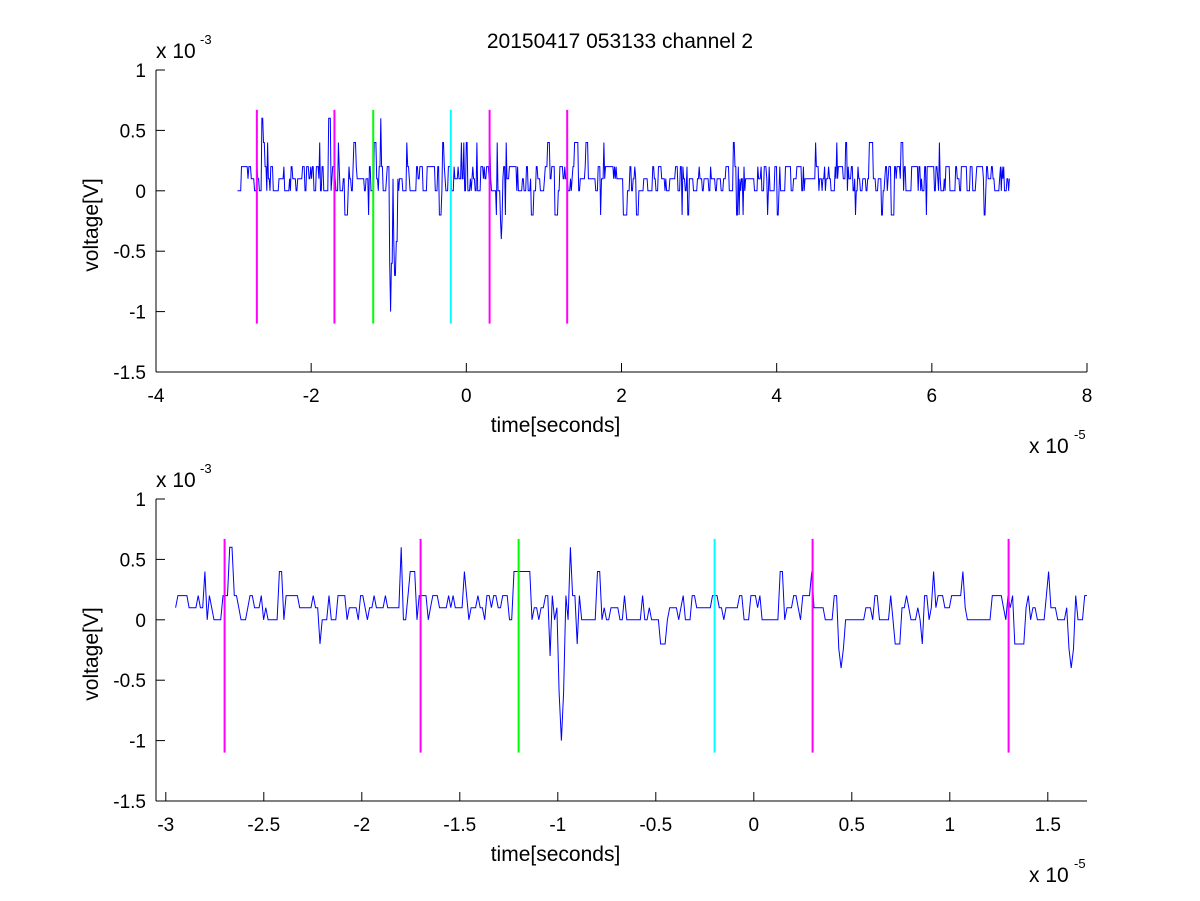 Image resolution: width=1200 pixels, height=901 pixels. Describe the element at coordinates (1048, 825) in the screenshot. I see `x-tick-label: 1.5` at that location.